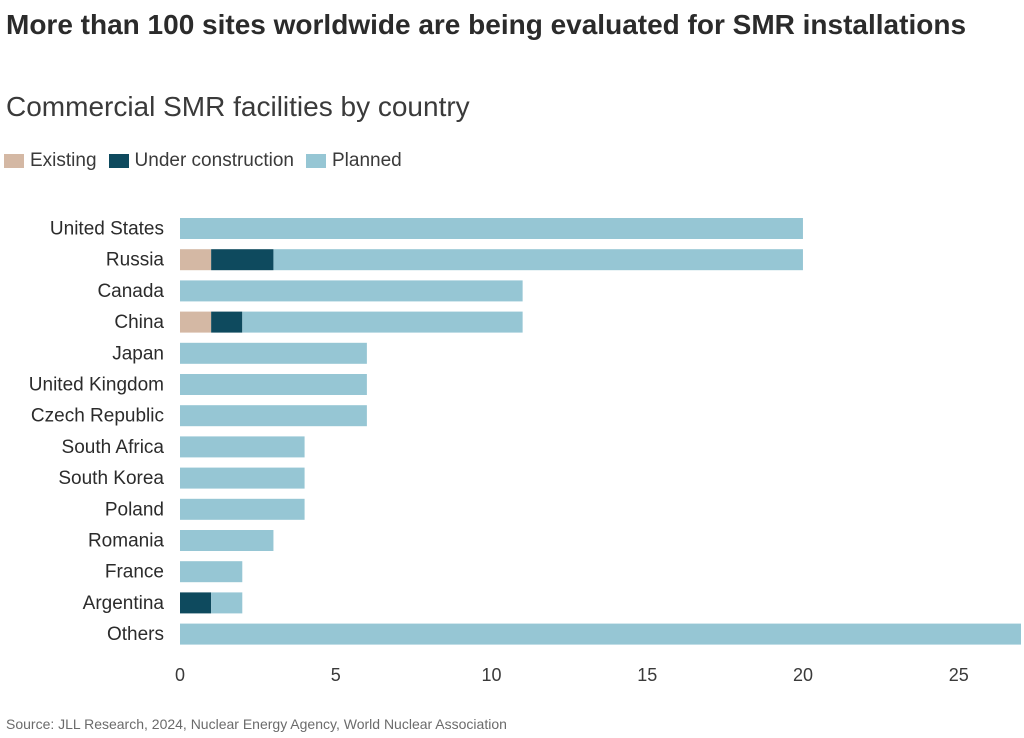 The image size is (1024, 738). I want to click on legend-item-existing: Existing, so click(50, 161).